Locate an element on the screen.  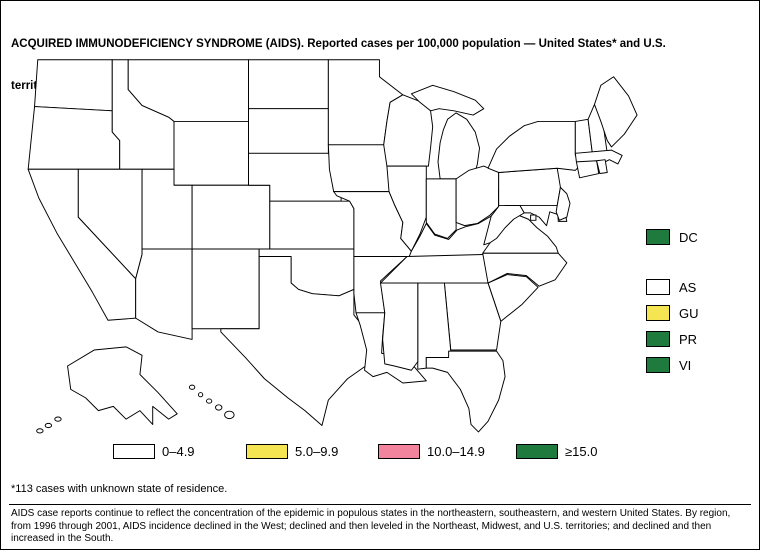
legend-label-vi: VI is located at coordinates (685, 365).